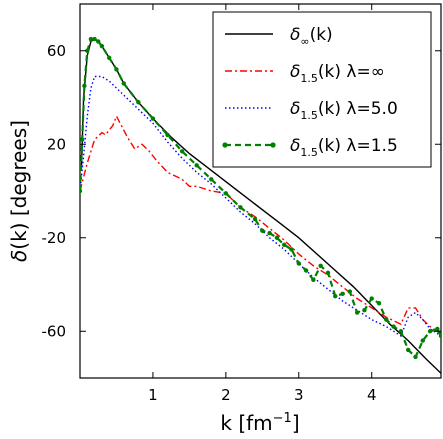 The height and width of the screenshot is (439, 443). Describe the element at coordinates (54, 331) in the screenshot. I see `y-tick-label: -60` at that location.